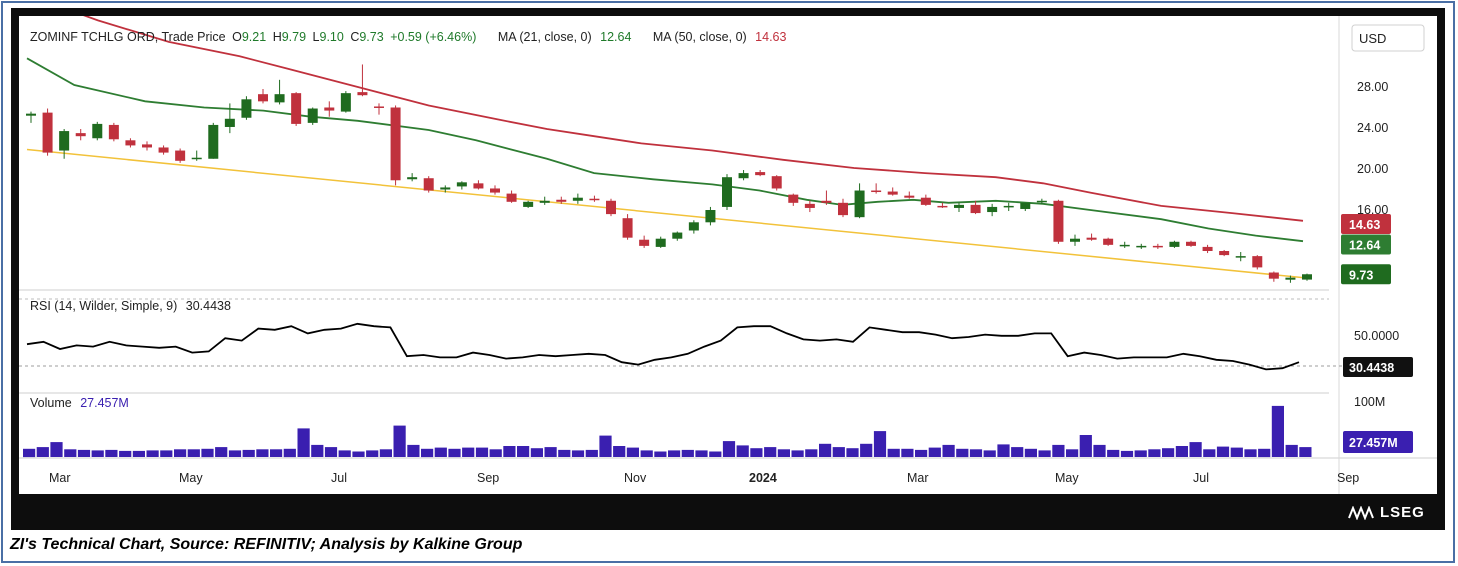 This screenshot has width=1458, height=566. I want to click on price-tick-3: 16.00, so click(1372, 210).